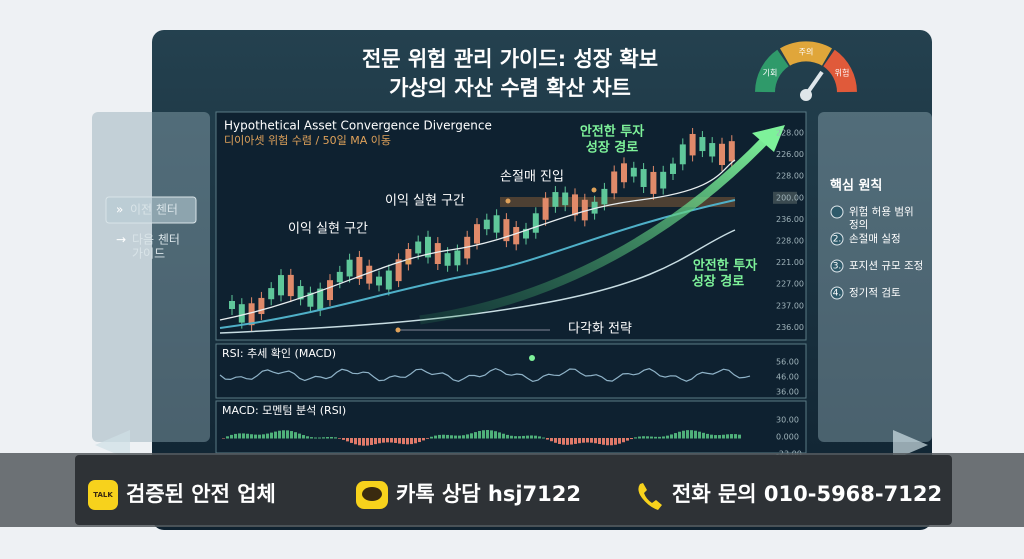 The image size is (1024, 559). What do you see at coordinates (103, 495) in the screenshot?
I see `talk-icon` at bounding box center [103, 495].